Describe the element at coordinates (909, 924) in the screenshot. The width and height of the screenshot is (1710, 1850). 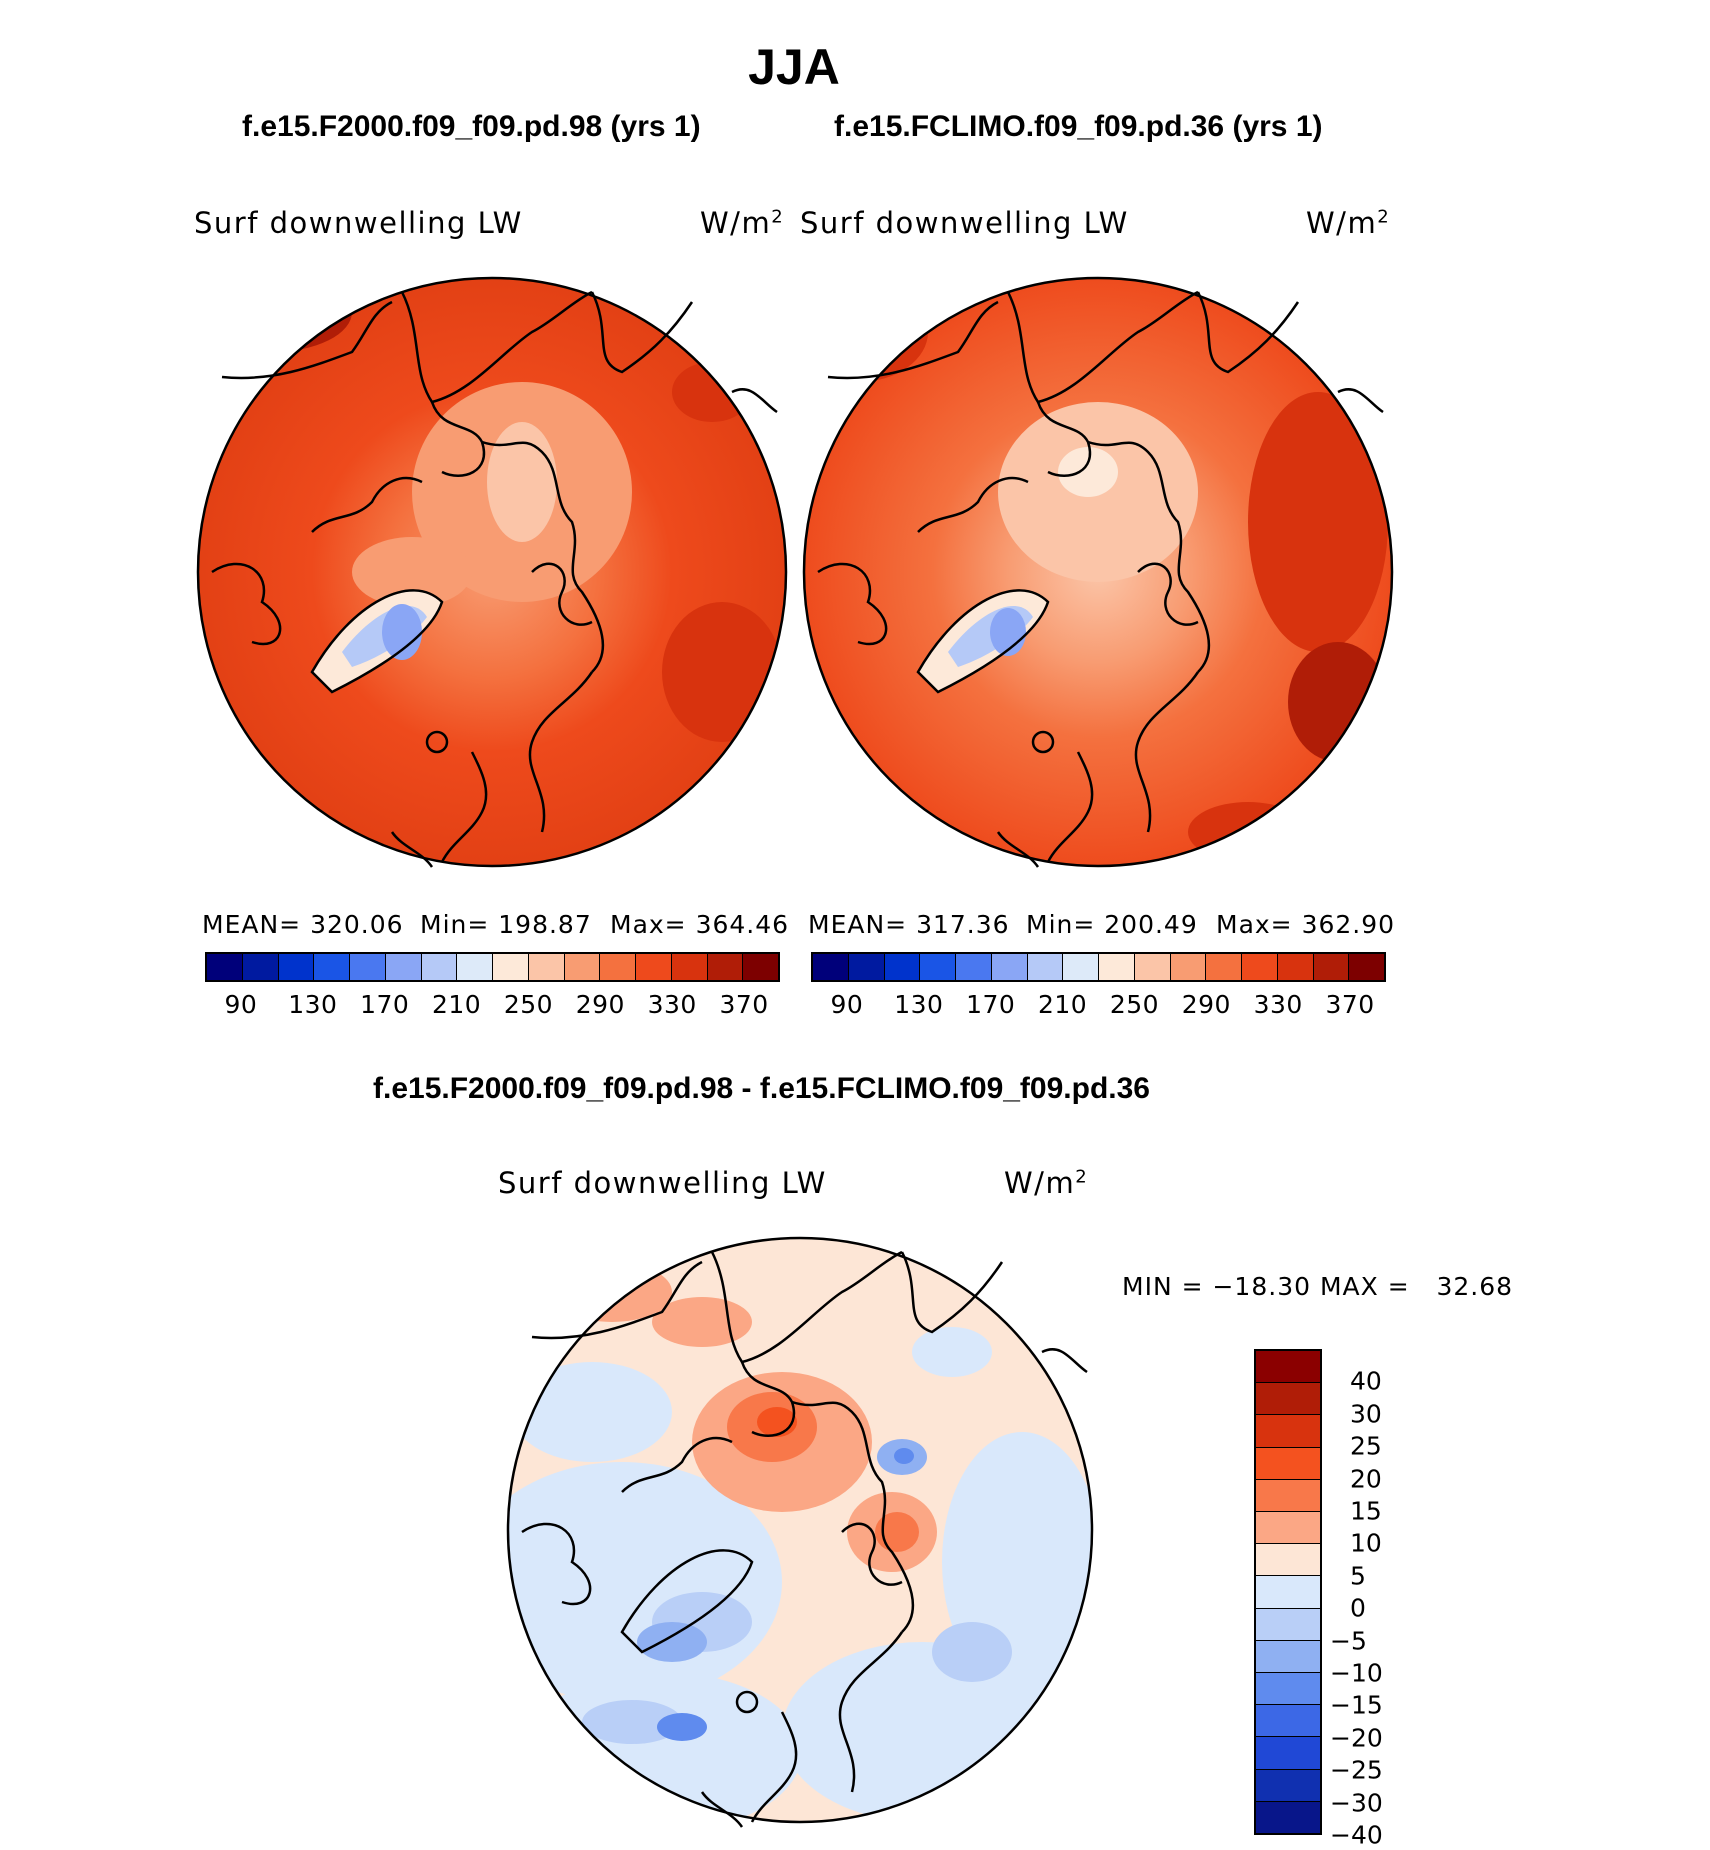
I see `panel2-mean: MEAN= 317.36` at that location.